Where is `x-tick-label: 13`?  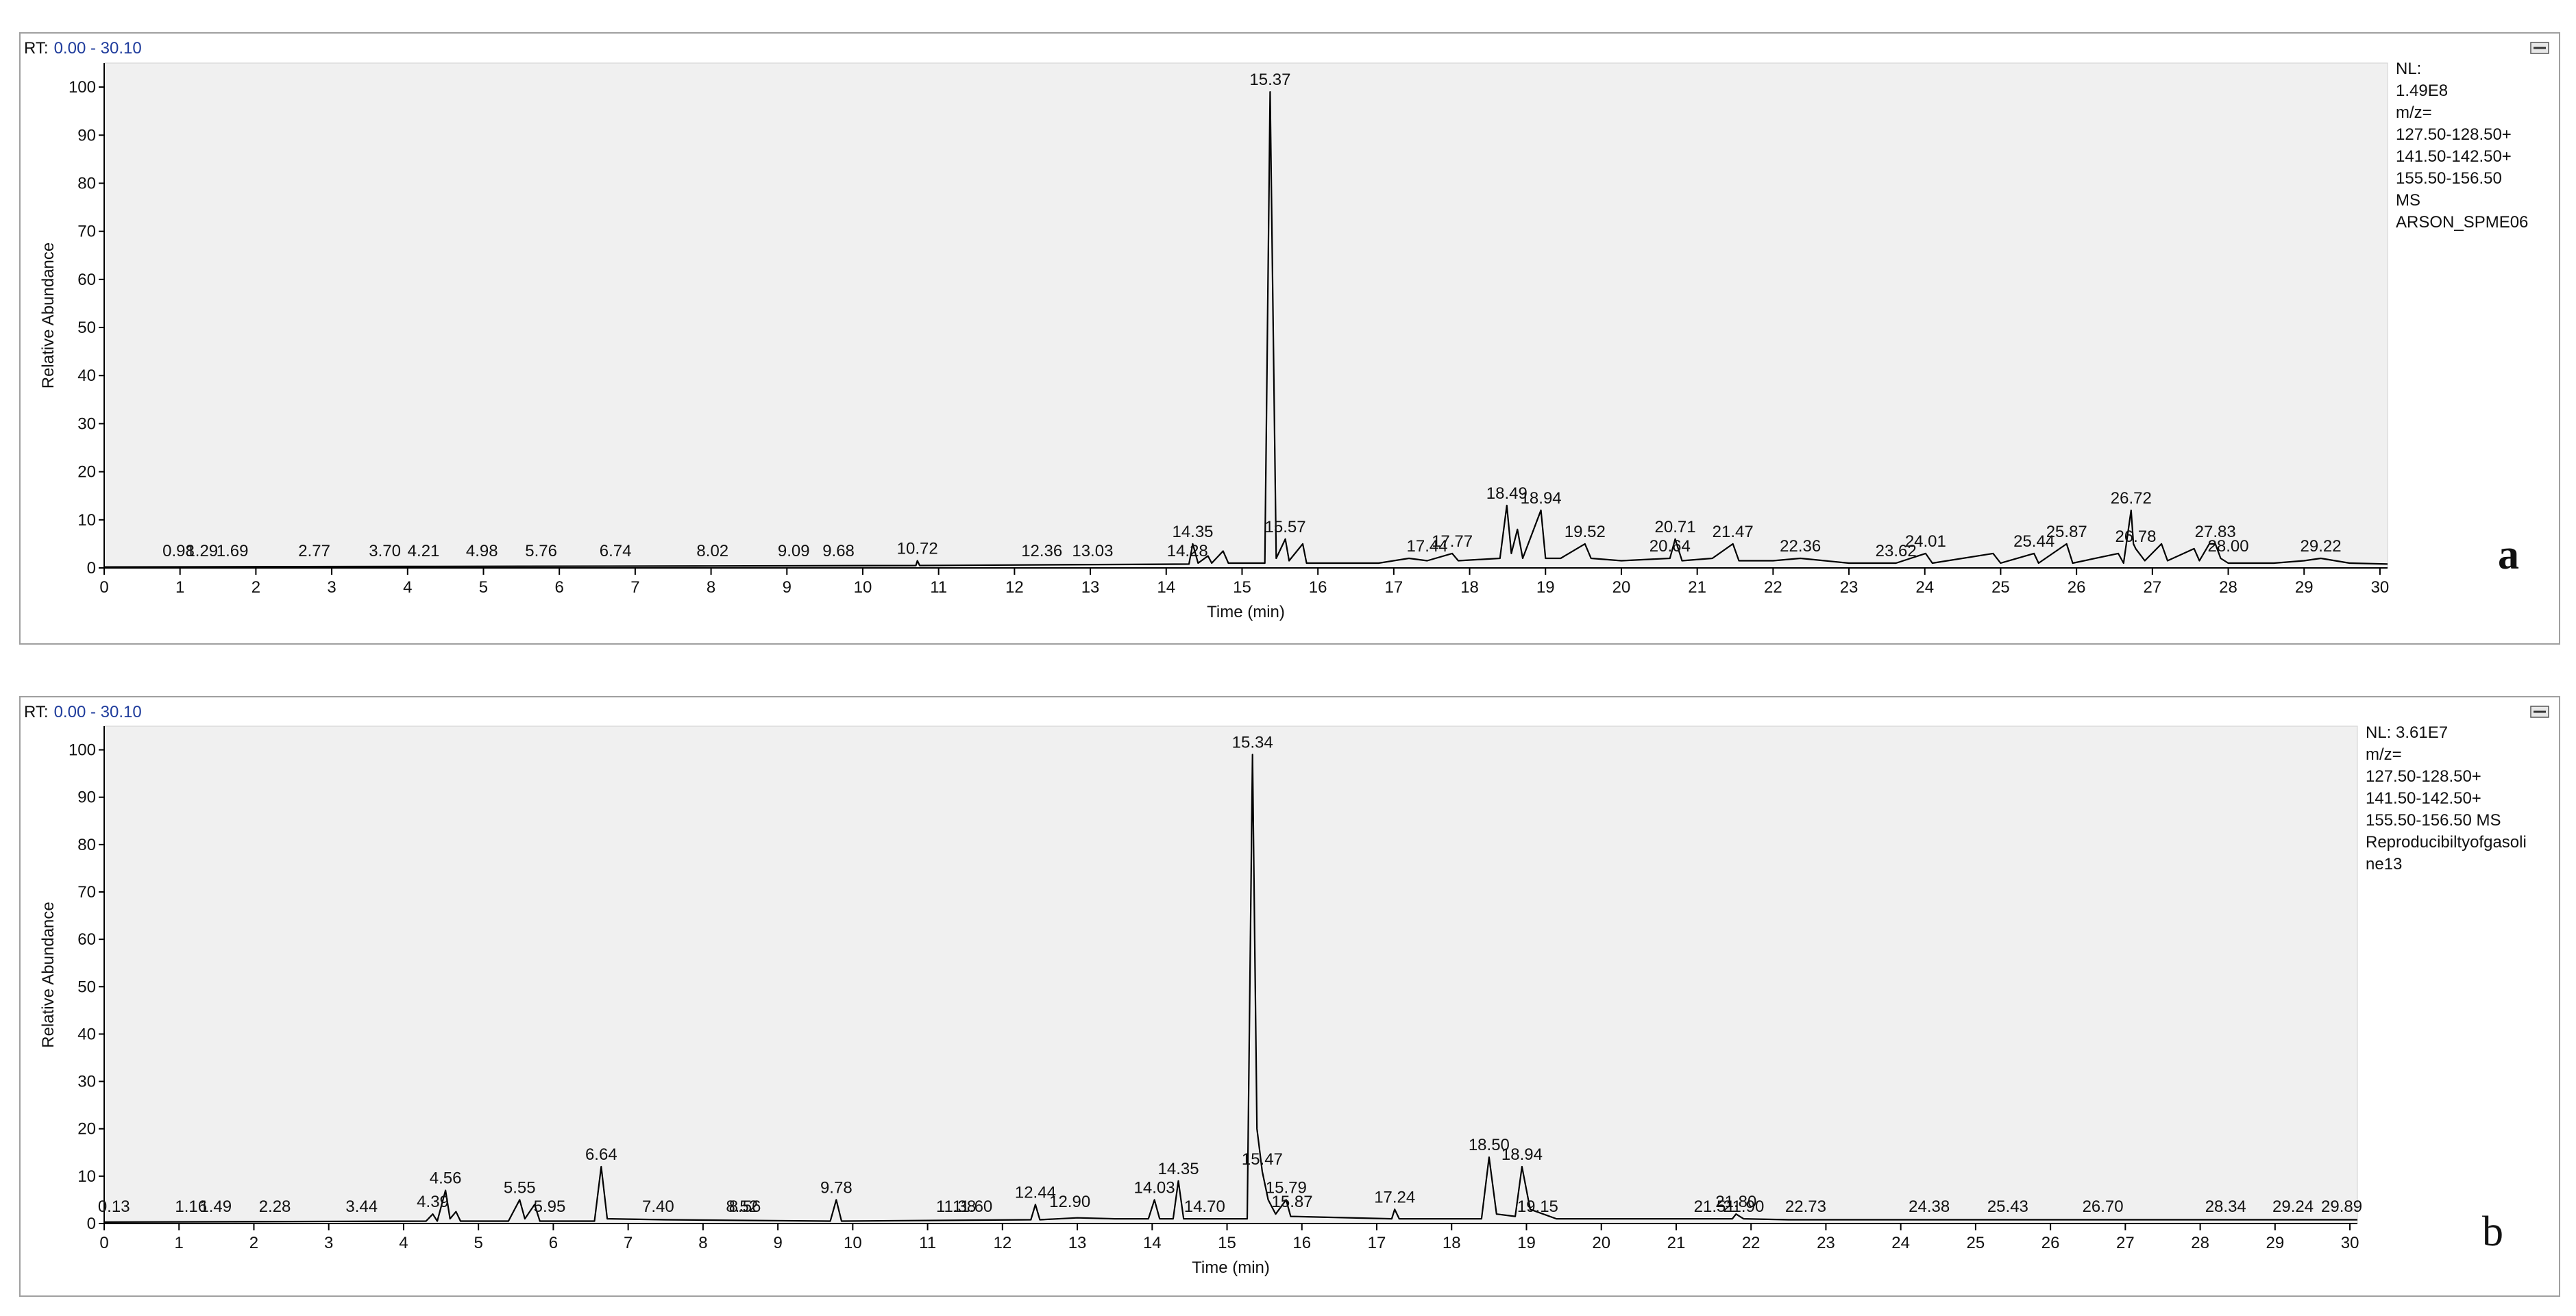
x-tick-label: 13 is located at coordinates (1091, 587).